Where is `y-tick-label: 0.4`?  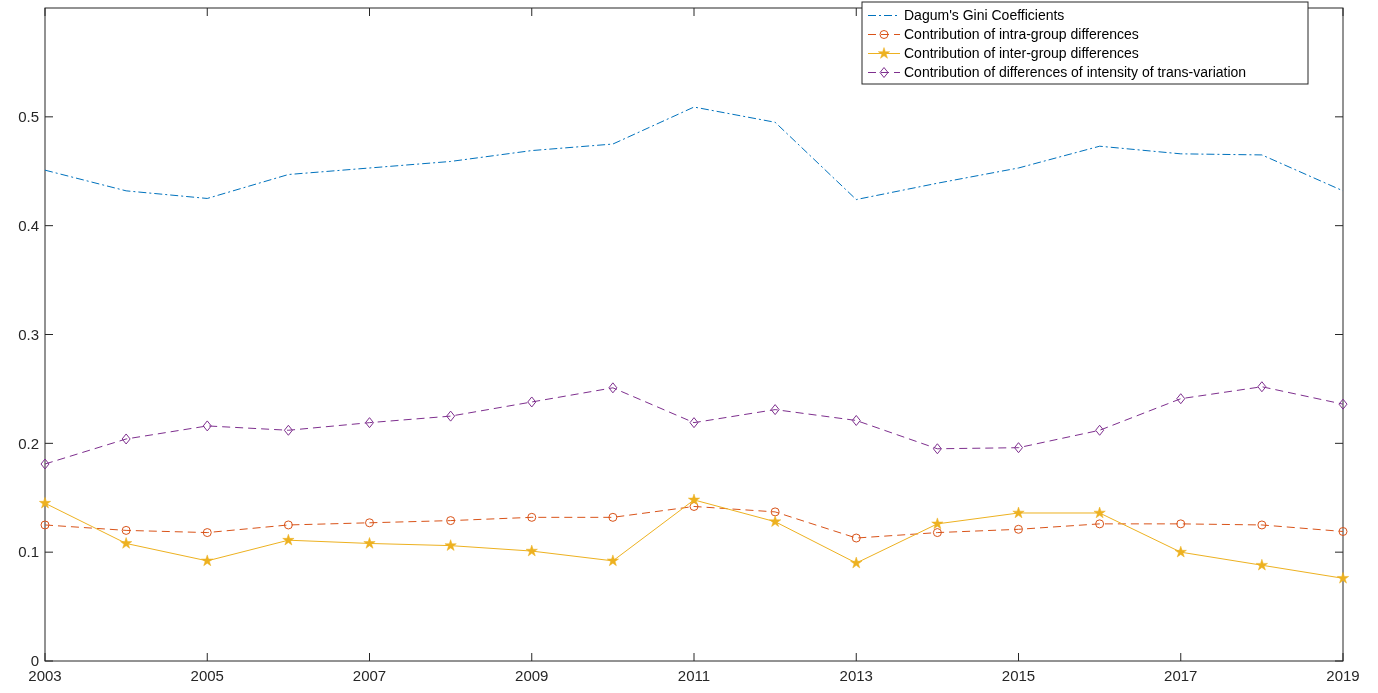
y-tick-label: 0.4 is located at coordinates (28, 225).